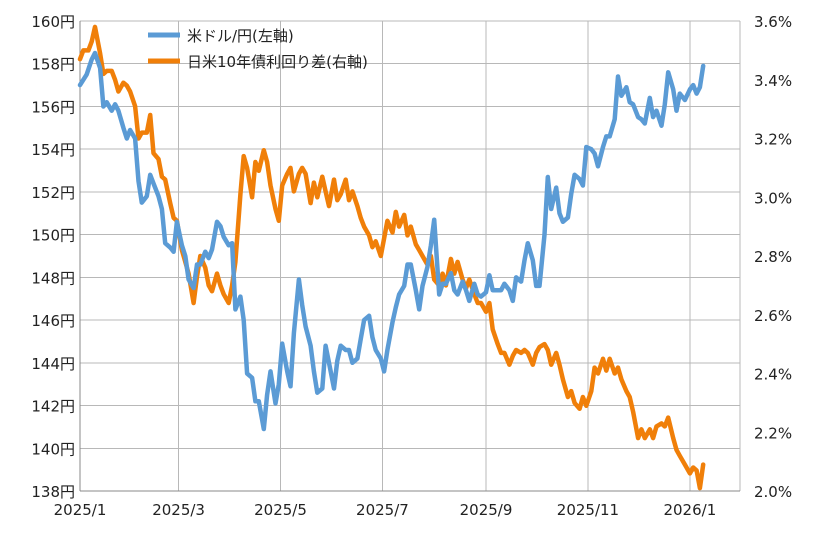 Image resolution: width=820 pixels, height=534 pixels. Describe the element at coordinates (53, 449) in the screenshot. I see `y-left-tick-label: 140円` at that location.